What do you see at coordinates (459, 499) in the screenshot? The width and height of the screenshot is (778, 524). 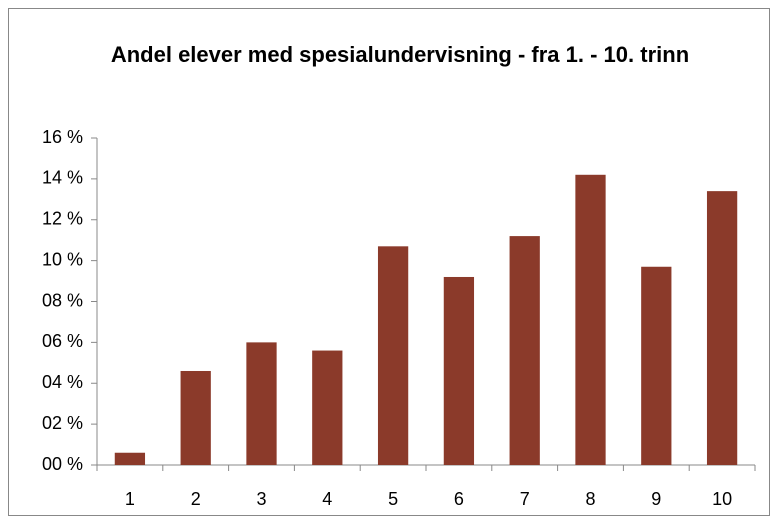 I see `x-tick-label: 6` at bounding box center [459, 499].